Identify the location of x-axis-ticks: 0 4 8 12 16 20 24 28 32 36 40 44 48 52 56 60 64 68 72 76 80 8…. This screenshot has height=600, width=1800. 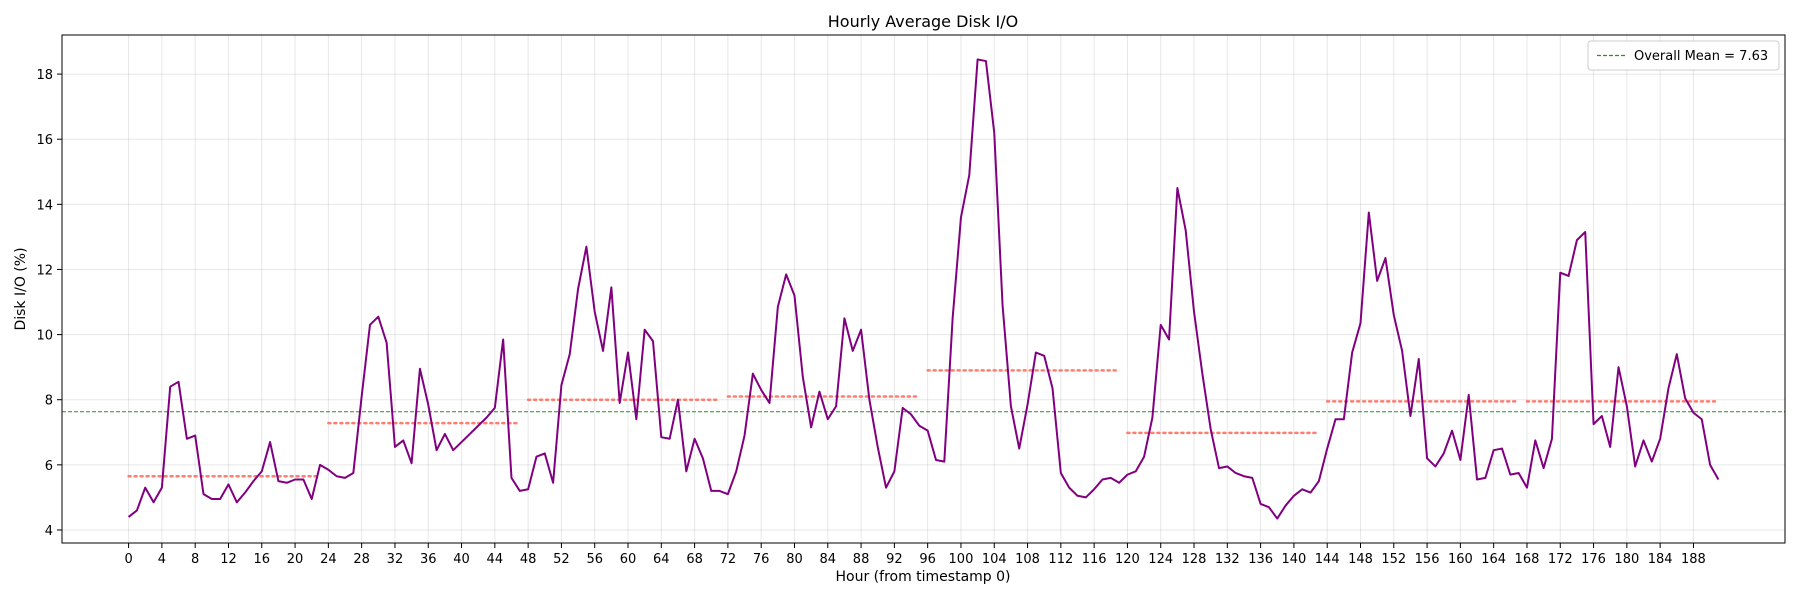
(915, 555).